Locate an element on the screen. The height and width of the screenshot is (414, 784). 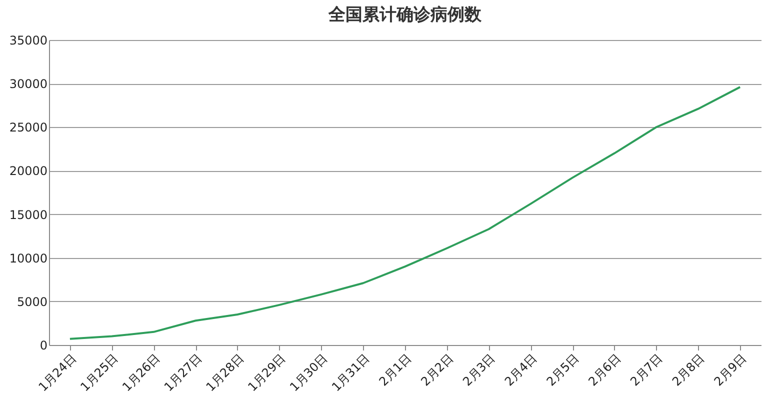
y-tick-label: 20000 is located at coordinates (28, 171).